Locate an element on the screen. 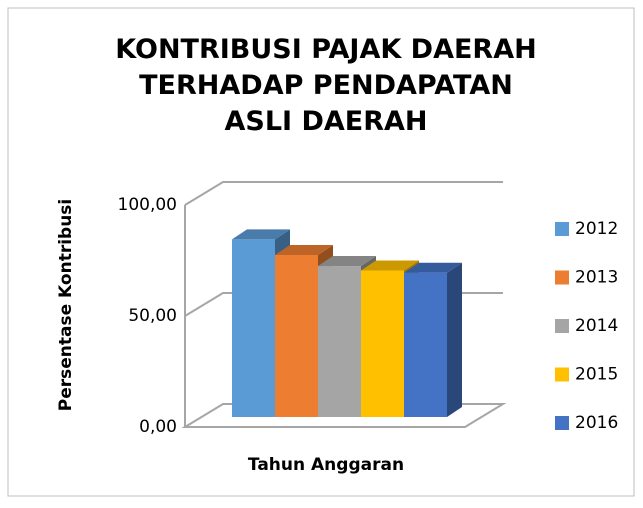 This screenshot has width=643, height=508. floor is located at coordinates (344, 415).